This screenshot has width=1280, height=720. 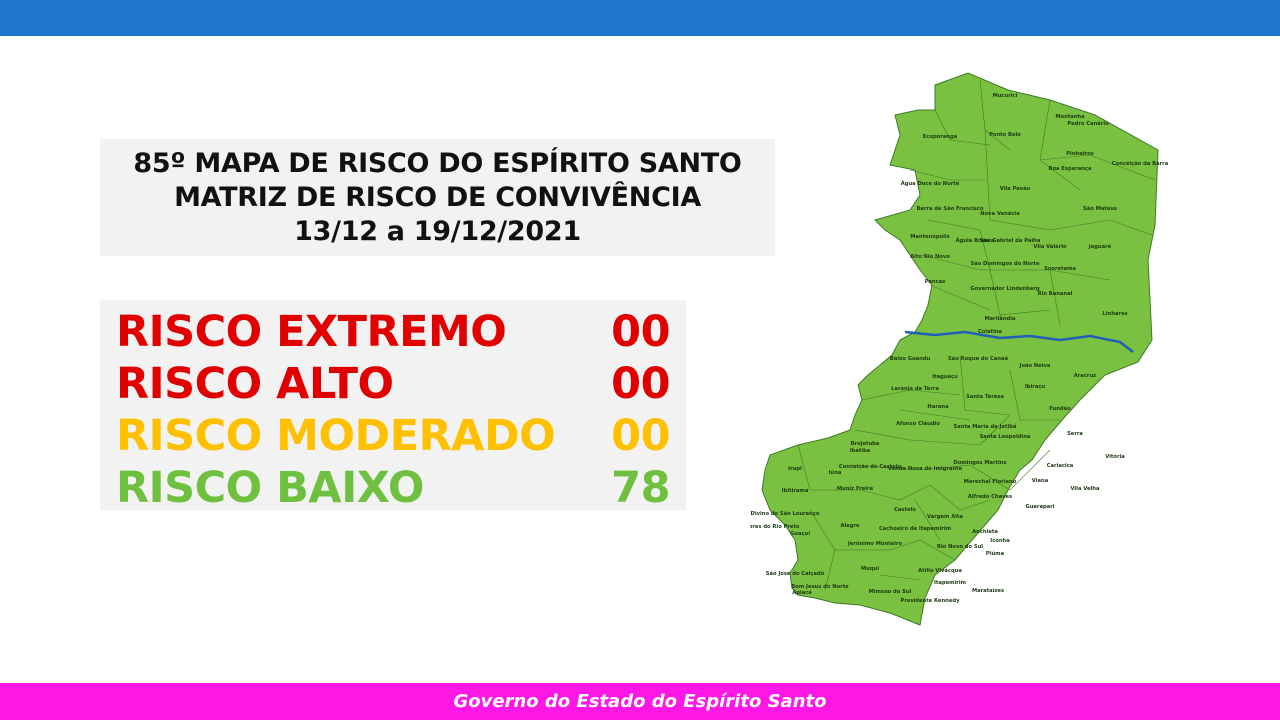 What do you see at coordinates (938, 407) in the screenshot?
I see `municipality-label: Itarana` at bounding box center [938, 407].